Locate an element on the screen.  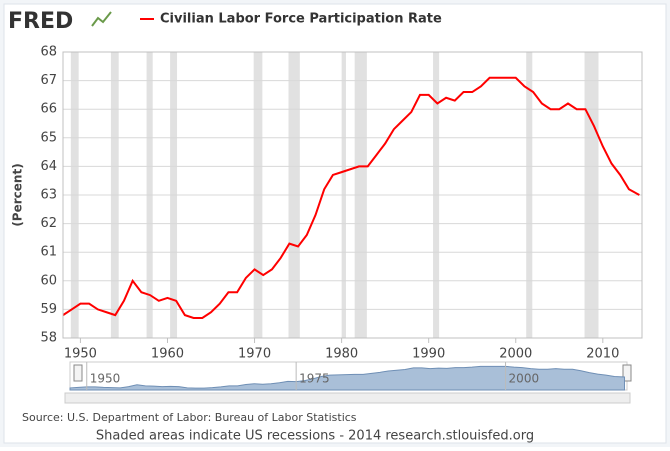
x-tick-label: 1950 is located at coordinates (80, 354).